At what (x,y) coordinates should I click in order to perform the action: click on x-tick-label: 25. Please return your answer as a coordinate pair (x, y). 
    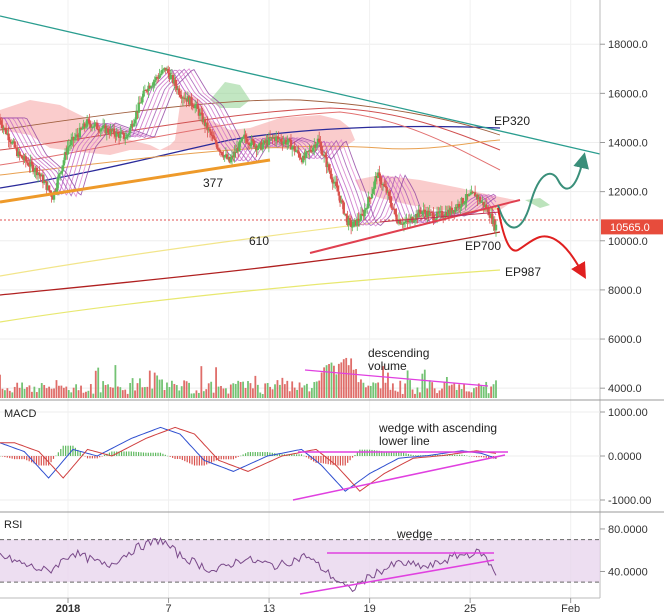
    Looking at the image, I should click on (470, 609).